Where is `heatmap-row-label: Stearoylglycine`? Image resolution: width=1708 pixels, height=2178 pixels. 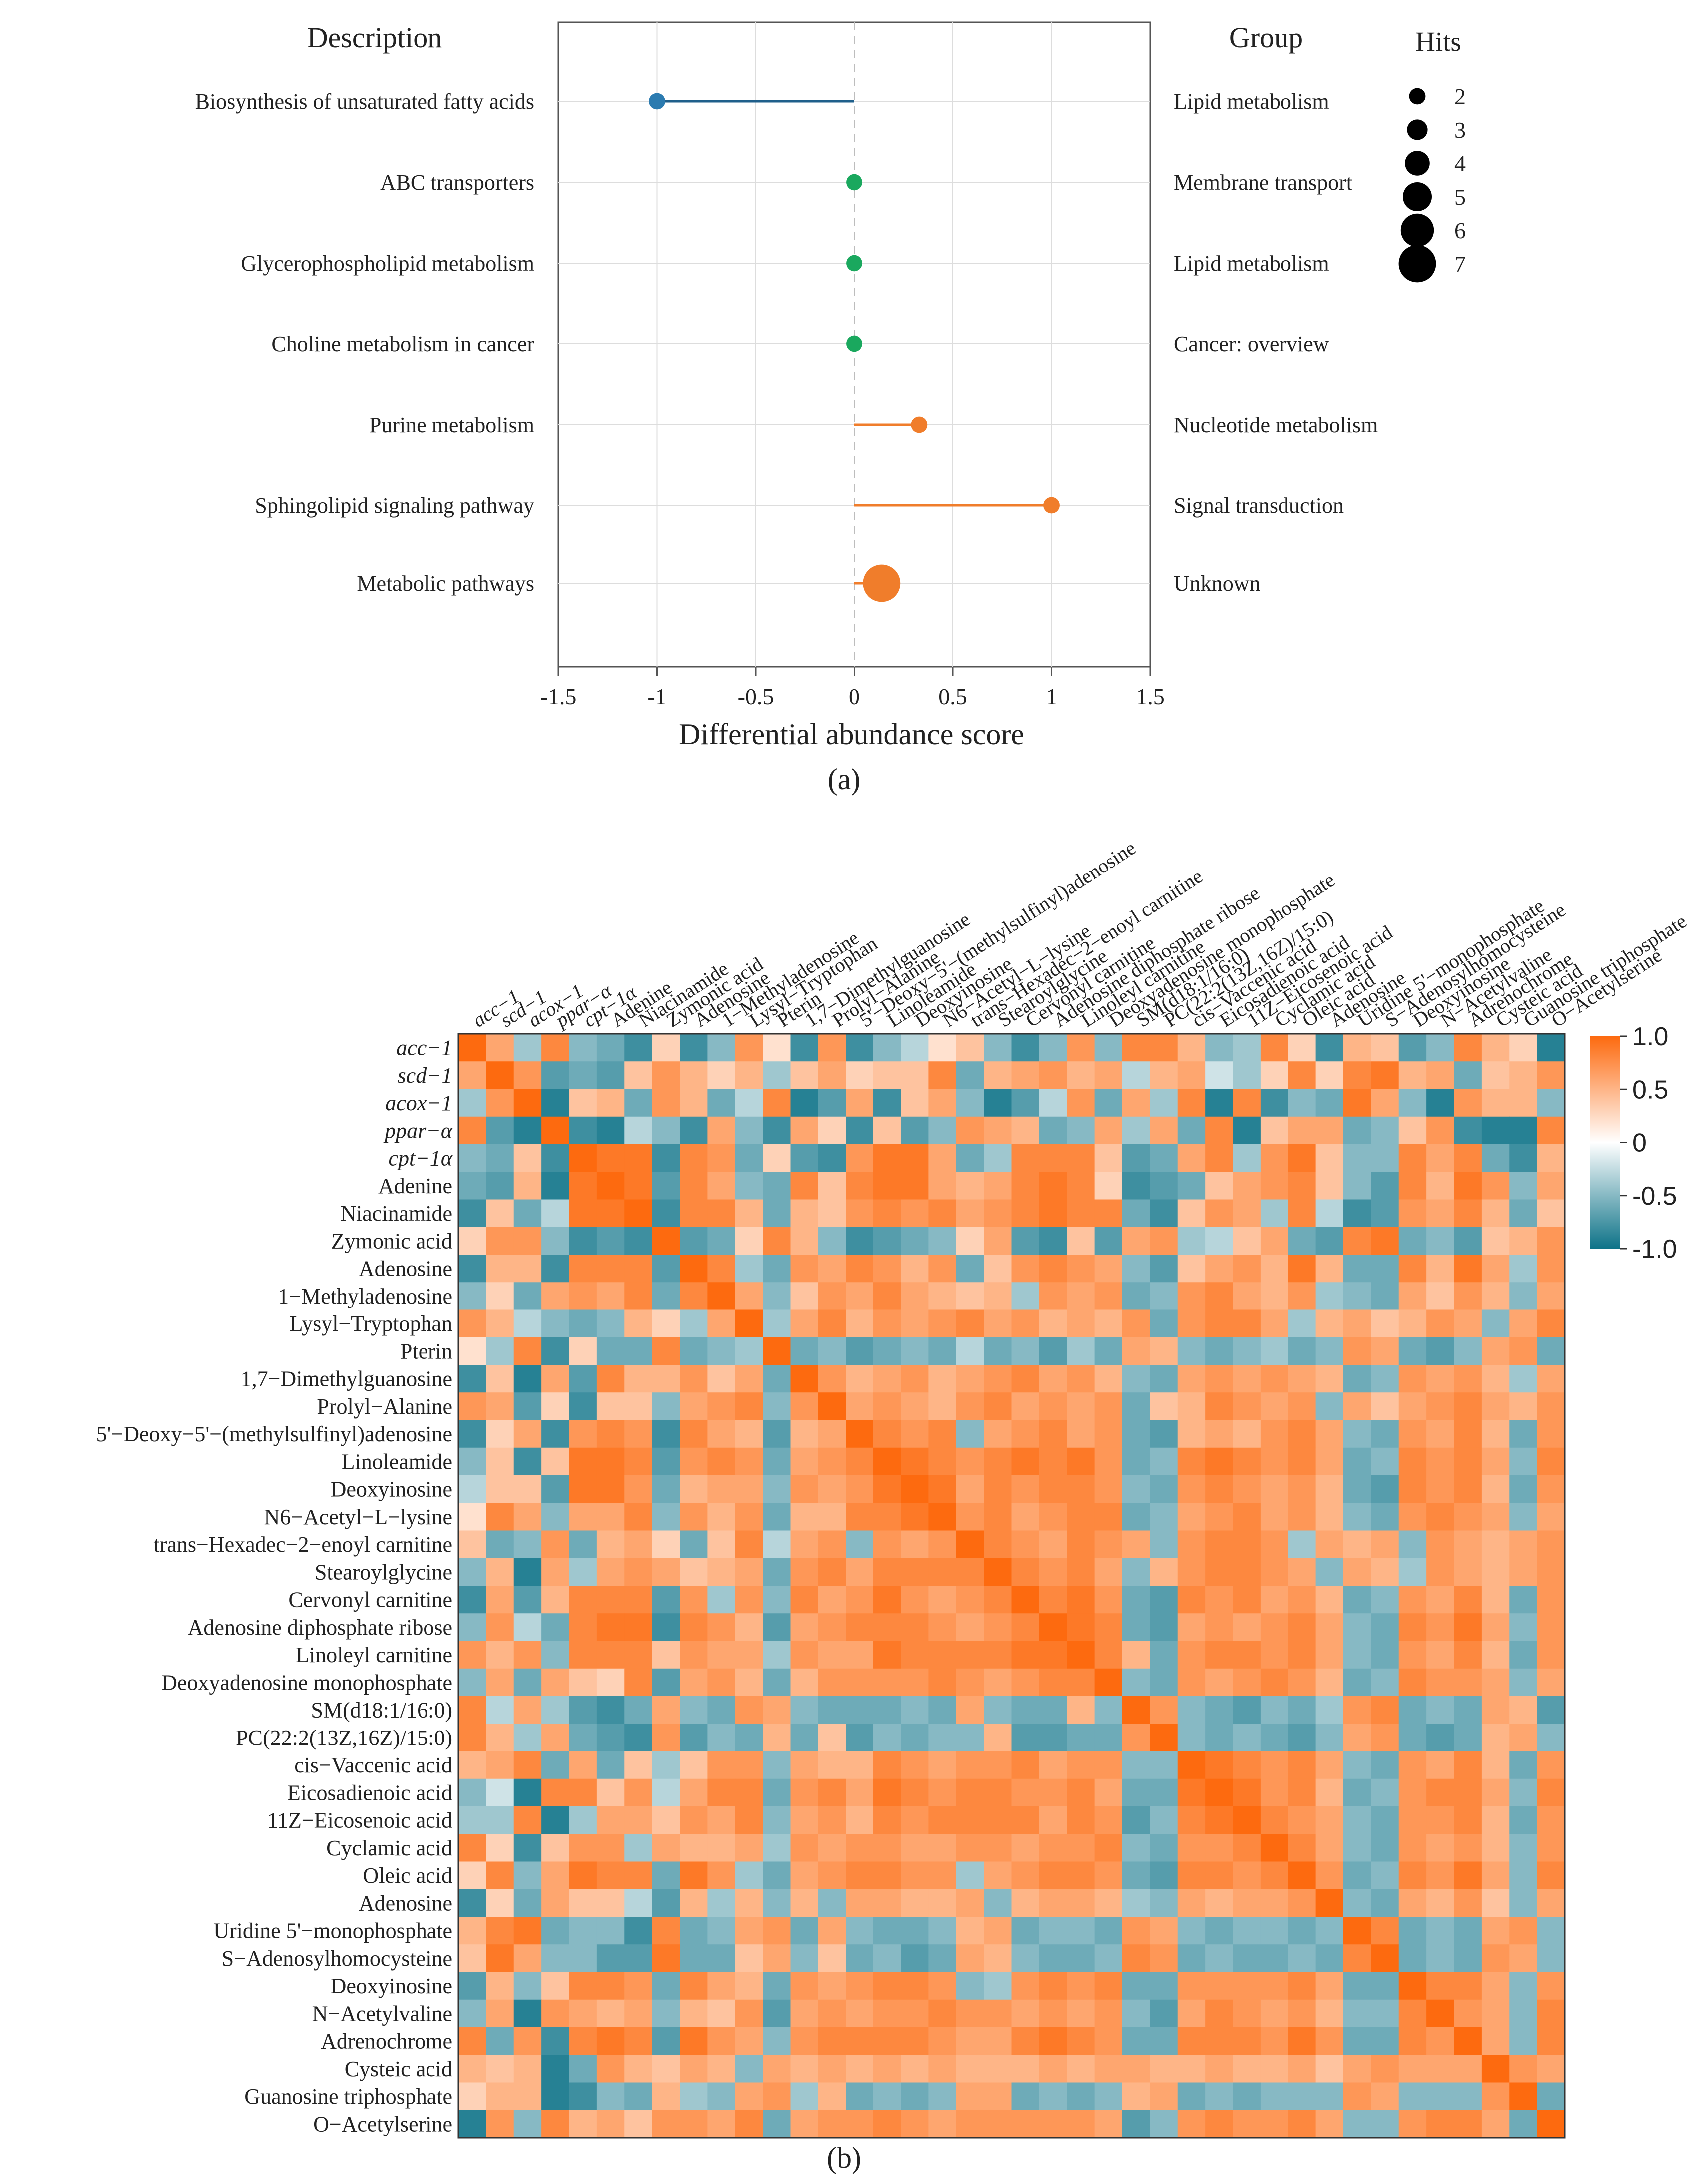 heatmap-row-label: Stearoylglycine is located at coordinates (383, 1572).